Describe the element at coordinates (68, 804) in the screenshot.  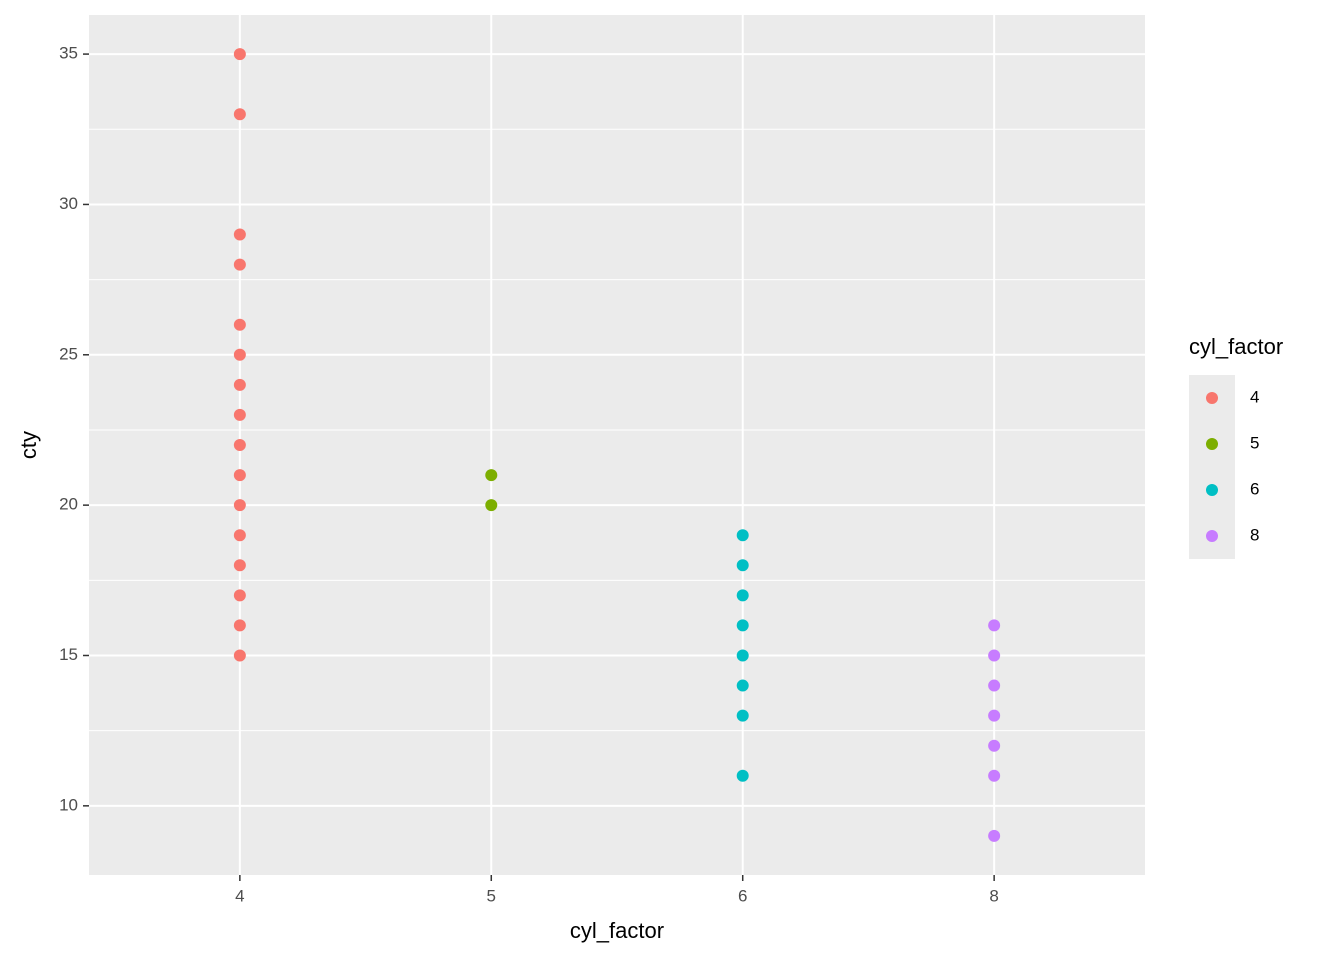
I see `y-tick-label: 10` at that location.